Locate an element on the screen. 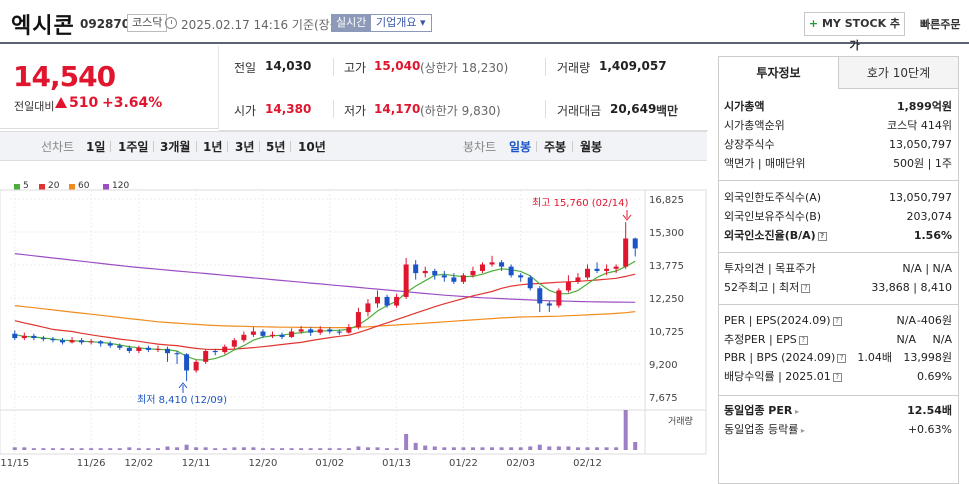 Image resolution: width=969 pixels, height=484 pixels. info-row: 액면가 | 매매단위 500원 | 1주 is located at coordinates (838, 163).